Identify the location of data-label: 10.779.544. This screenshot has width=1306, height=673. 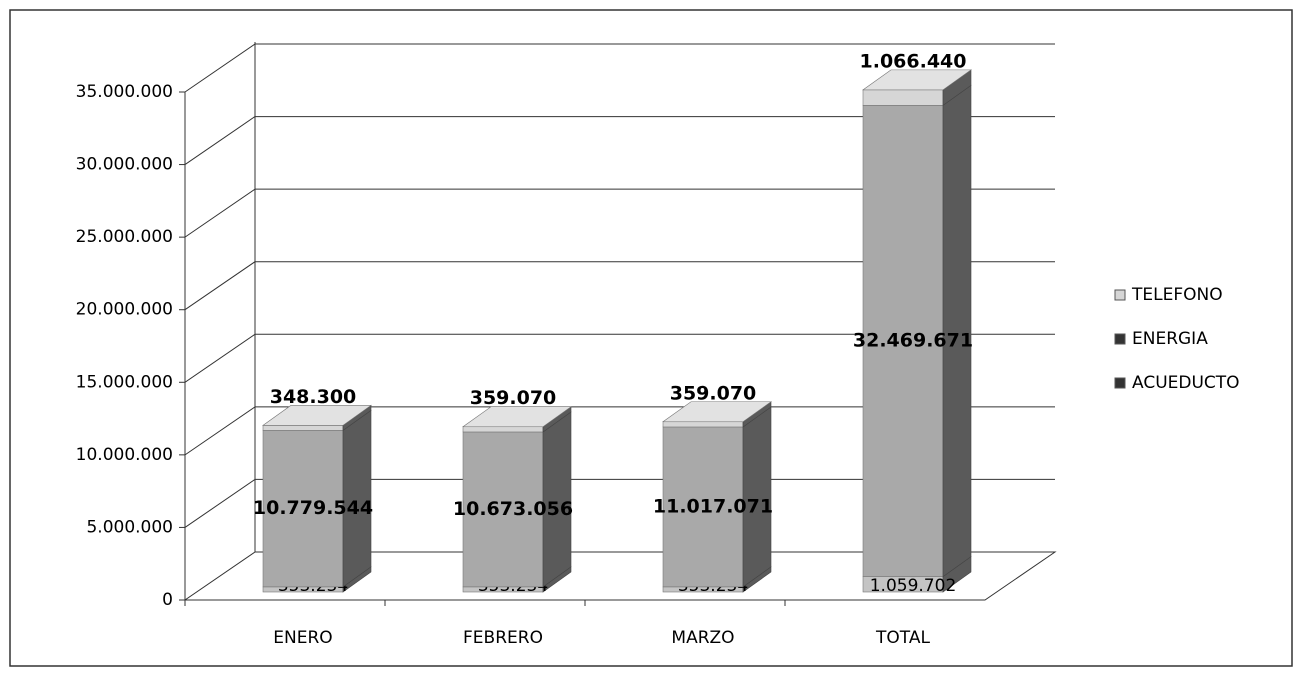
(313, 508).